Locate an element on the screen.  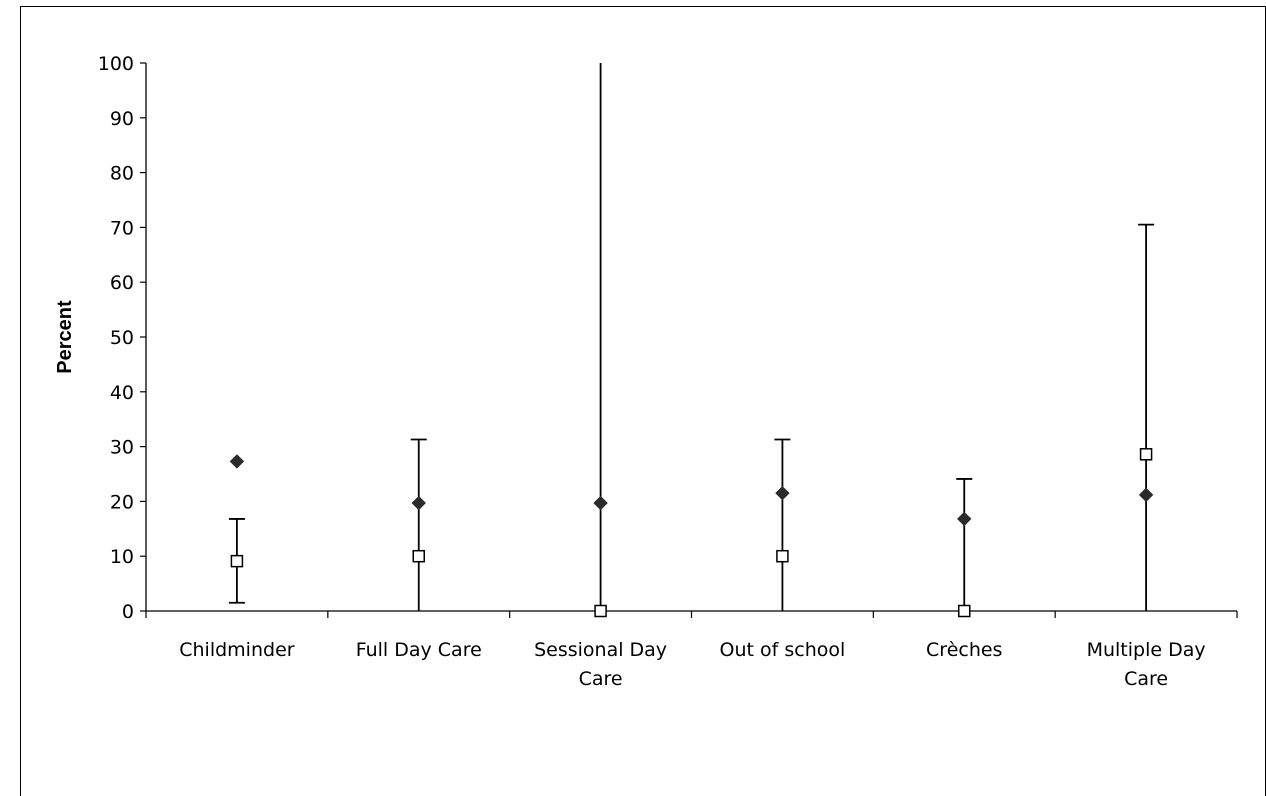
y-tick-label: 80 is located at coordinates (122, 174).